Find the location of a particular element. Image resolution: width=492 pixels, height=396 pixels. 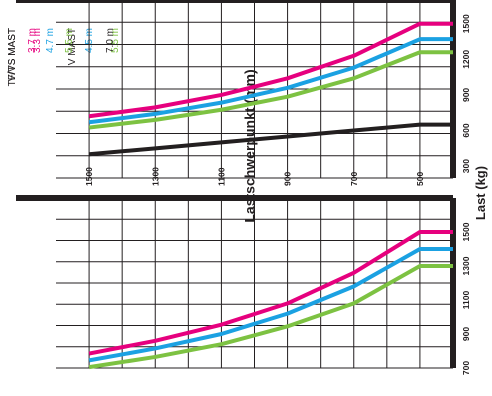

lower-y-tick: 600 is located at coordinates (466, 130).